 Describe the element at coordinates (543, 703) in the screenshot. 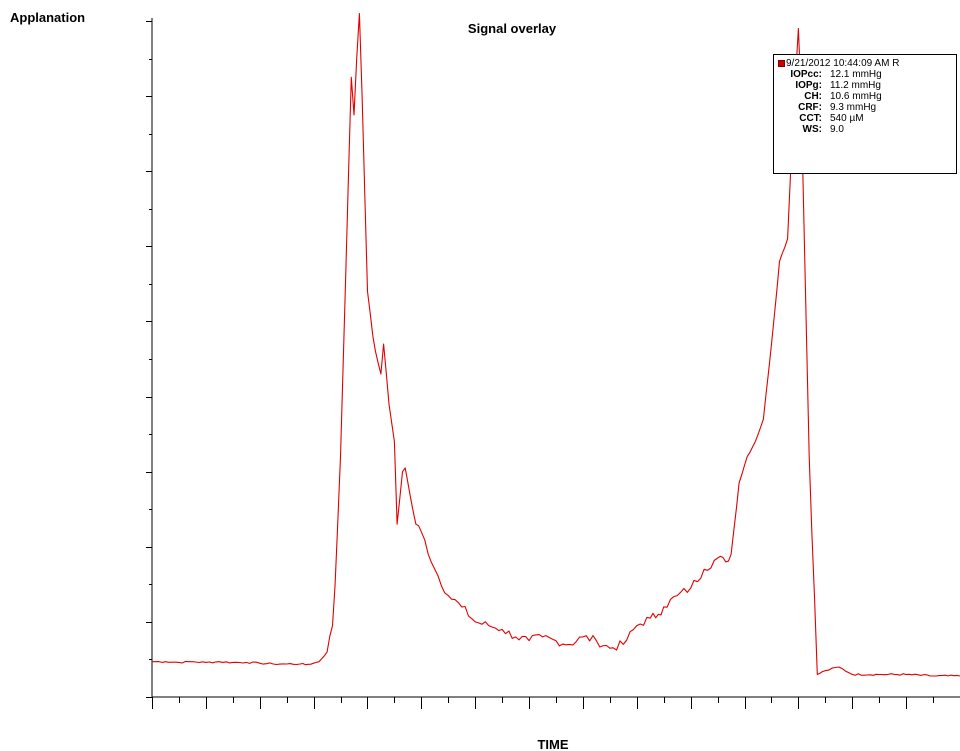

I see `x-axis-ticks` at that location.